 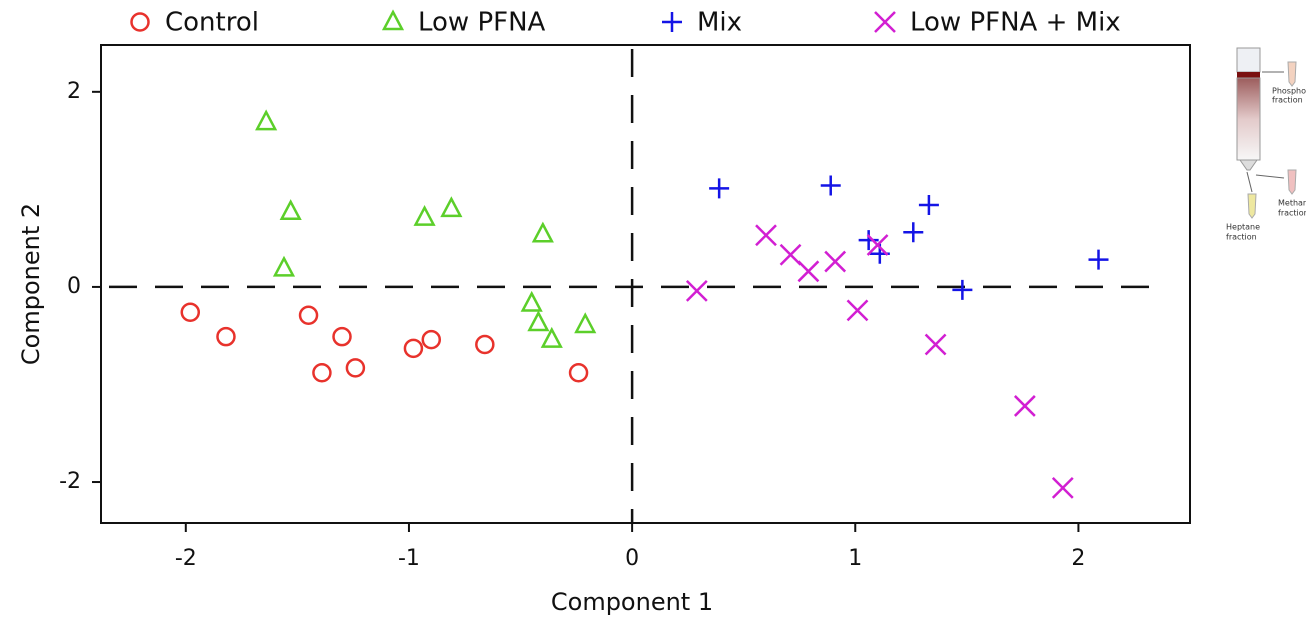 I want to click on legend-label: Control, so click(x=212, y=23).